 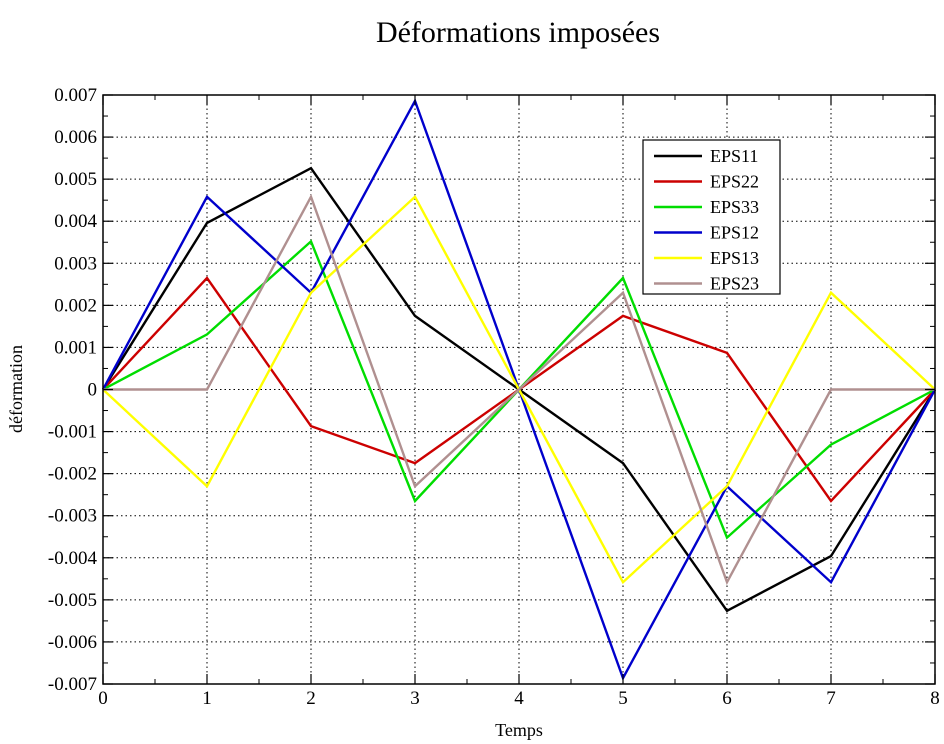 I want to click on legend-label-eps13: EPS13, so click(x=734, y=258).